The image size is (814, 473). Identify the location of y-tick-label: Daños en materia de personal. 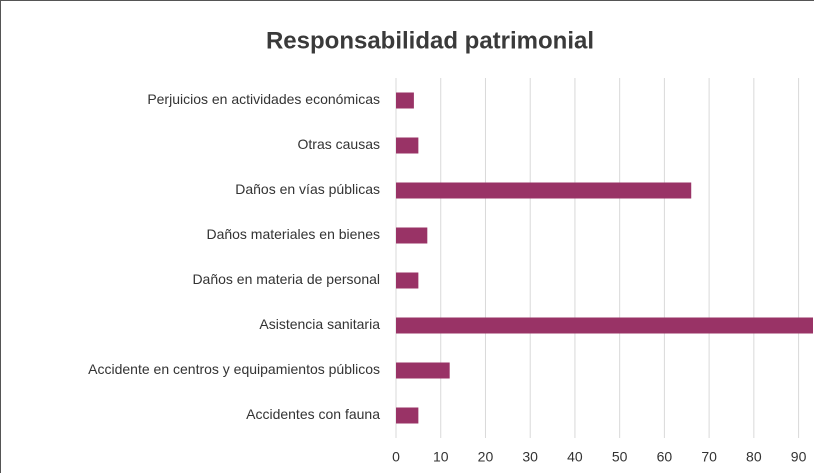
(286, 279).